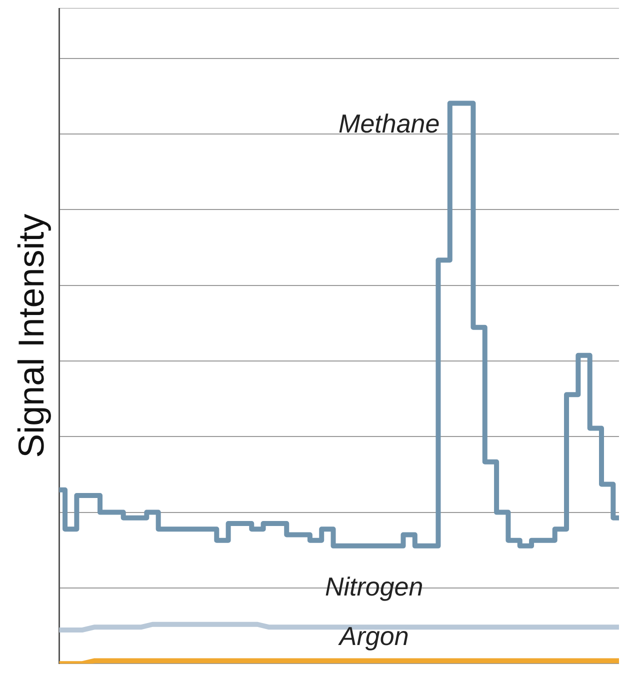 The height and width of the screenshot is (696, 622). What do you see at coordinates (31, 336) in the screenshot?
I see `y-axis-title: Signal Intensity` at bounding box center [31, 336].